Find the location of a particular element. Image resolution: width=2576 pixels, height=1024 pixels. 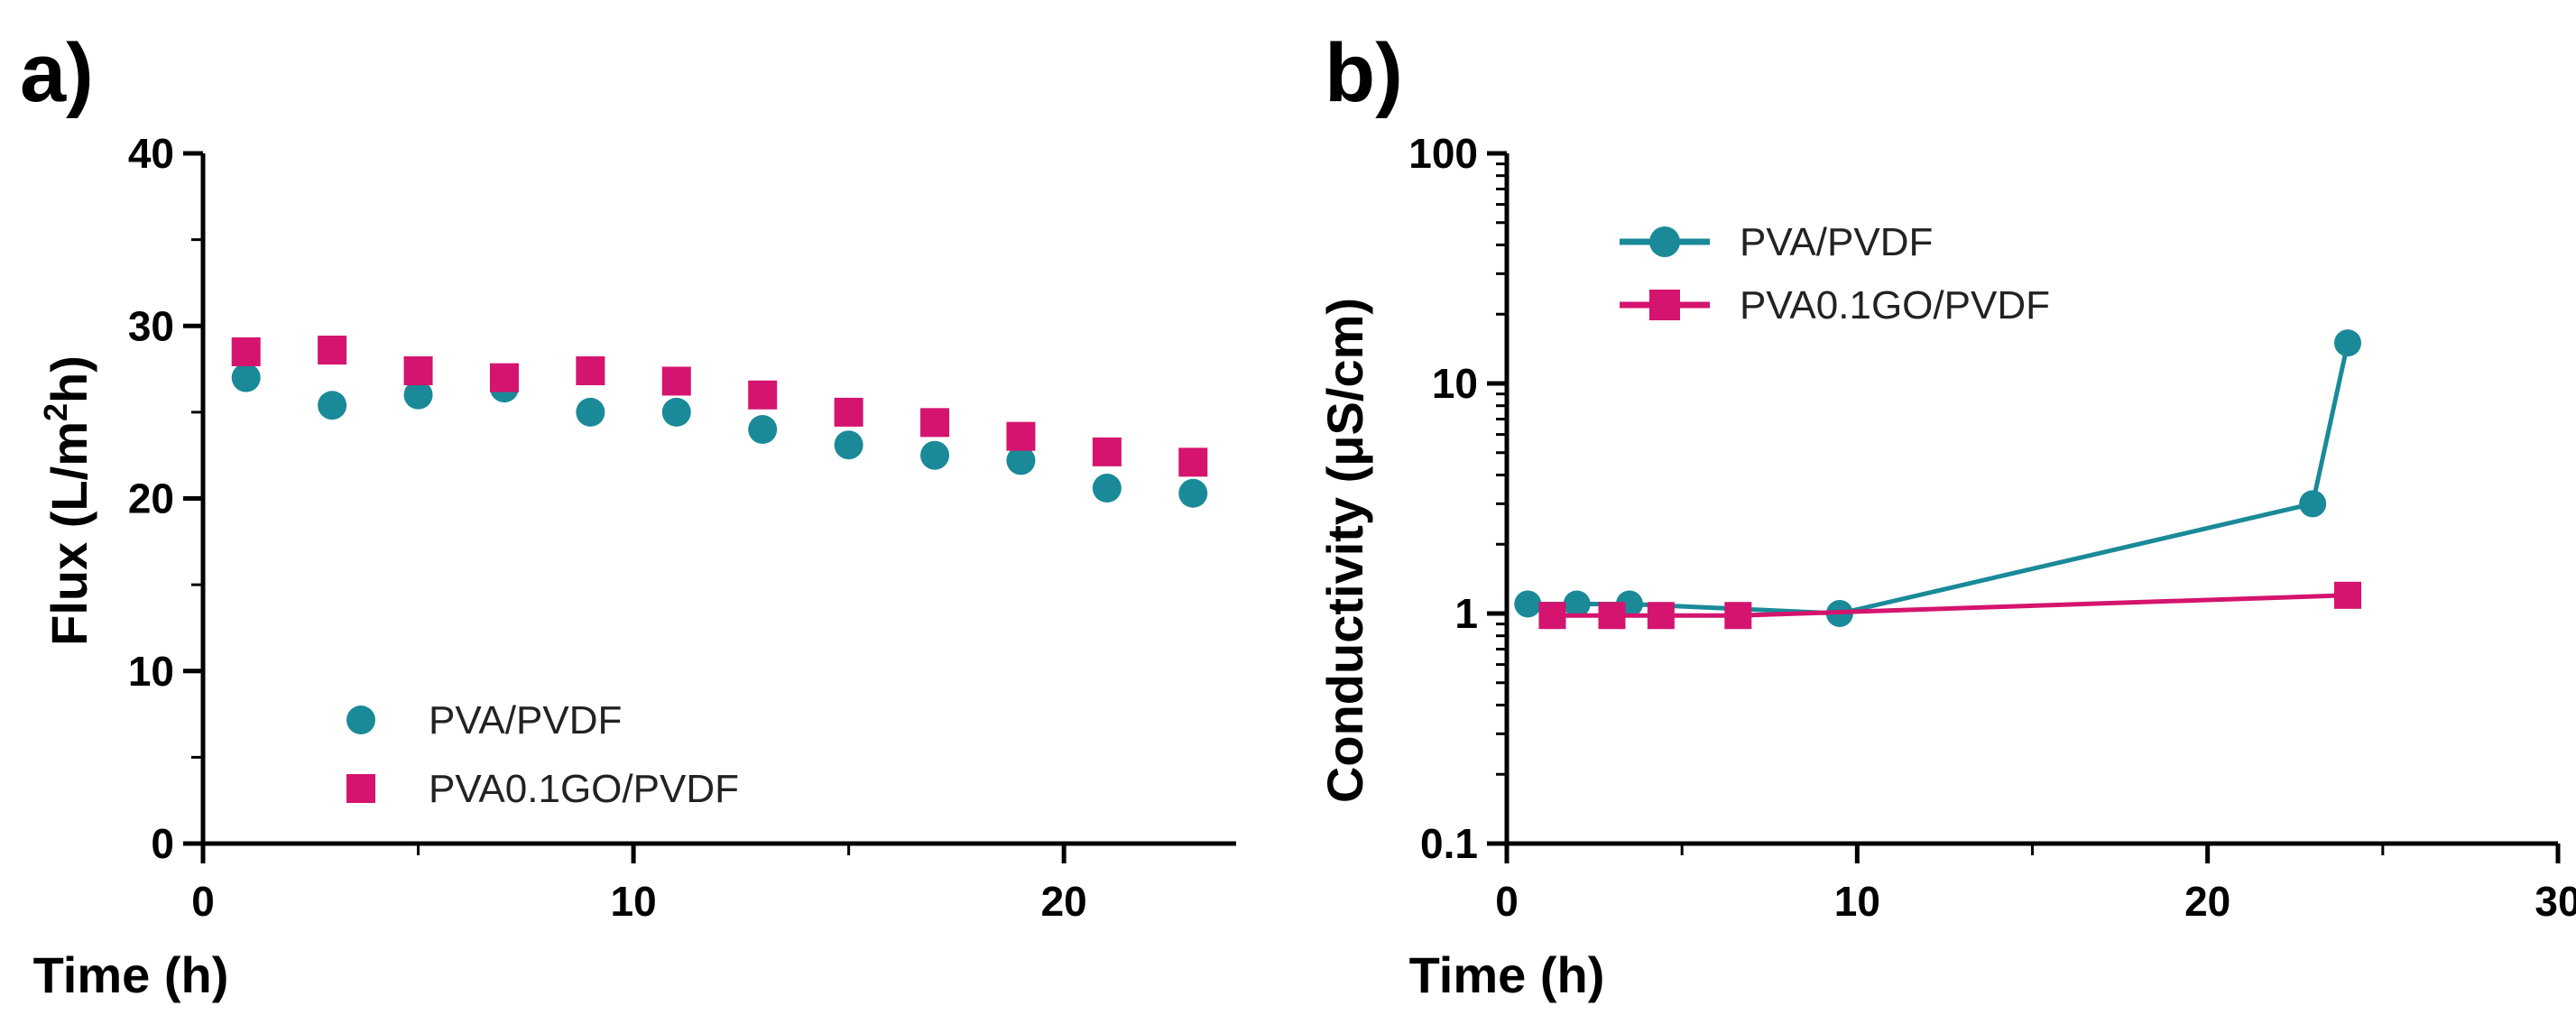

panel-a-y-axis-title-suffix: h) is located at coordinates (69, 379).